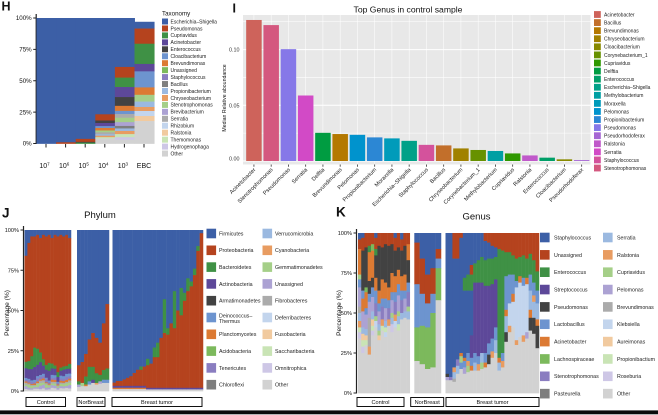 The width and height of the screenshot is (658, 415). What do you see at coordinates (408, 10) in the screenshot?
I see `svg-text: Top Genus in control sample` at bounding box center [408, 10].